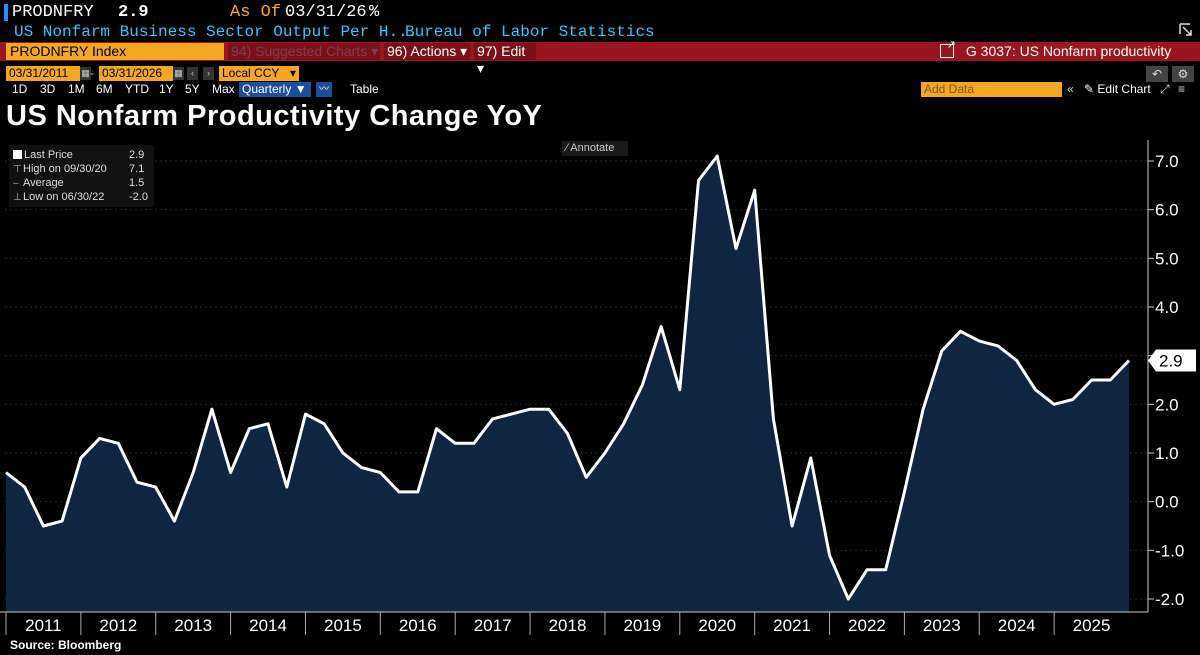 This screenshot has width=1200, height=655. What do you see at coordinates (104, 89) in the screenshot?
I see `period-6m: 6M` at bounding box center [104, 89].